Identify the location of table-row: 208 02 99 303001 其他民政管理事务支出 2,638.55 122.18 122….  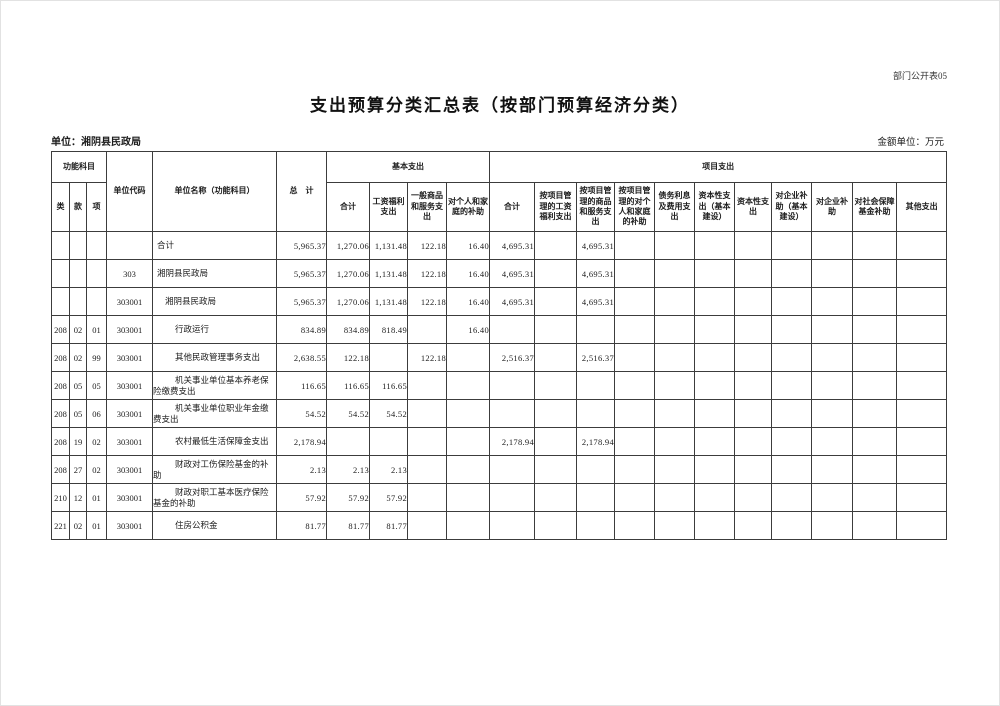
(499, 357).